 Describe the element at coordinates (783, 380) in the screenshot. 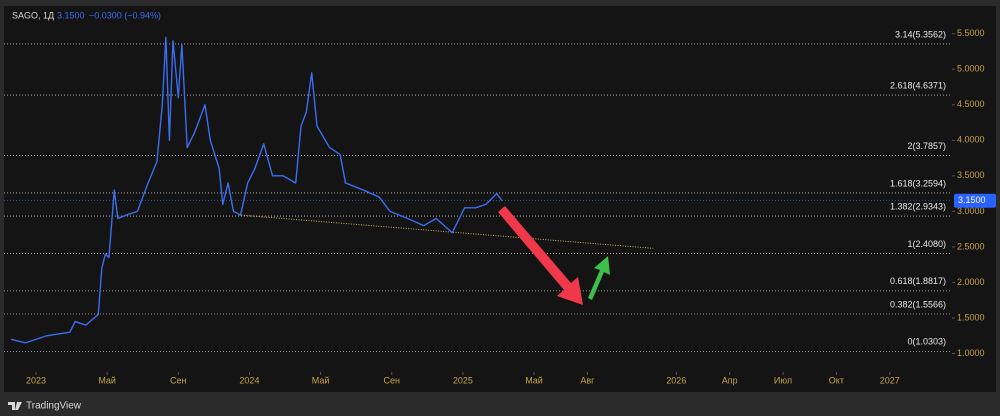

I see `x-tick-label: Июл` at that location.